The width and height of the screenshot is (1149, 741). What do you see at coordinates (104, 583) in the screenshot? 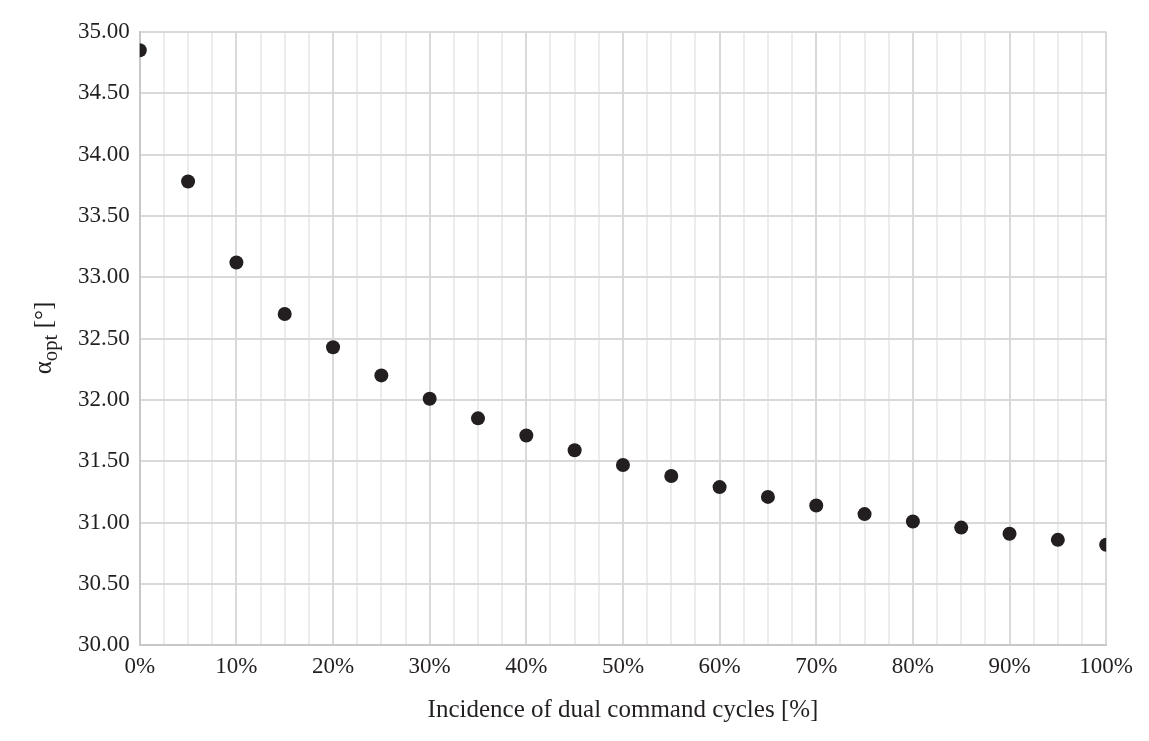
I see `y-tick-label: 30.50` at bounding box center [104, 583].